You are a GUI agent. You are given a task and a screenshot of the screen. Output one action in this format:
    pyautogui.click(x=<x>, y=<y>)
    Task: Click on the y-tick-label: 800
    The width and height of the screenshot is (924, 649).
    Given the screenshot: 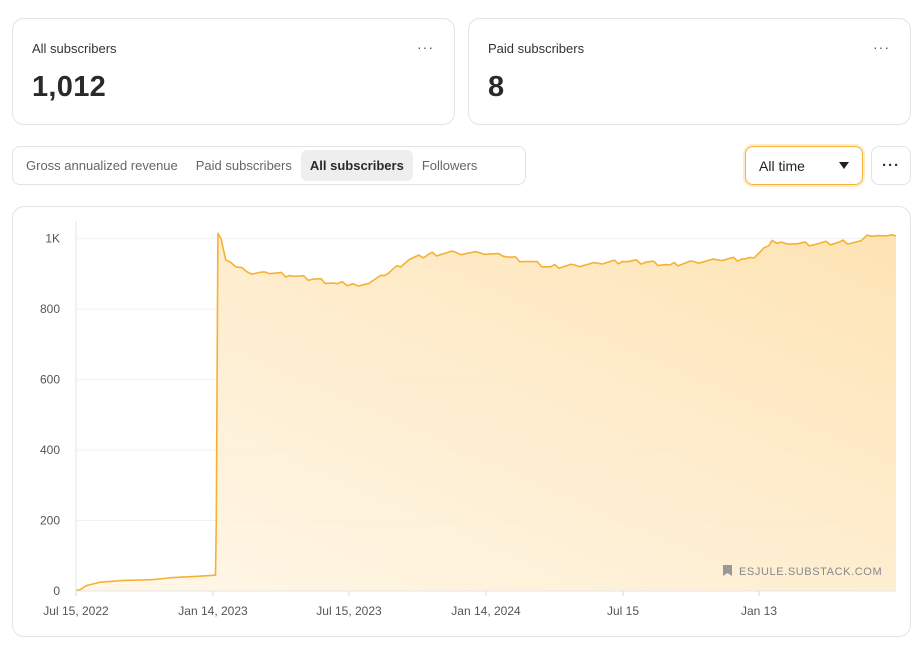 What is the action you would take?
    pyautogui.click(x=50, y=309)
    